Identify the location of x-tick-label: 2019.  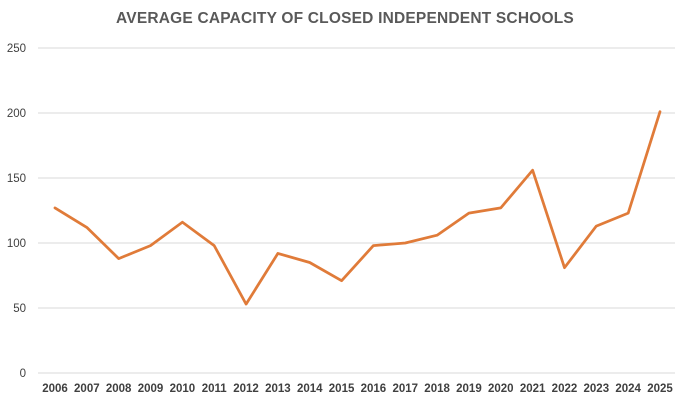
(469, 389).